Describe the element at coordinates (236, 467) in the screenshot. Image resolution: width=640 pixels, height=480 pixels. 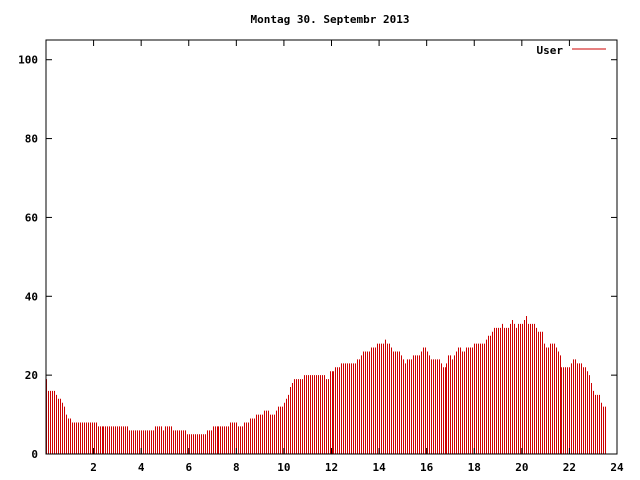
I see `x-tick-label: 8` at that location.